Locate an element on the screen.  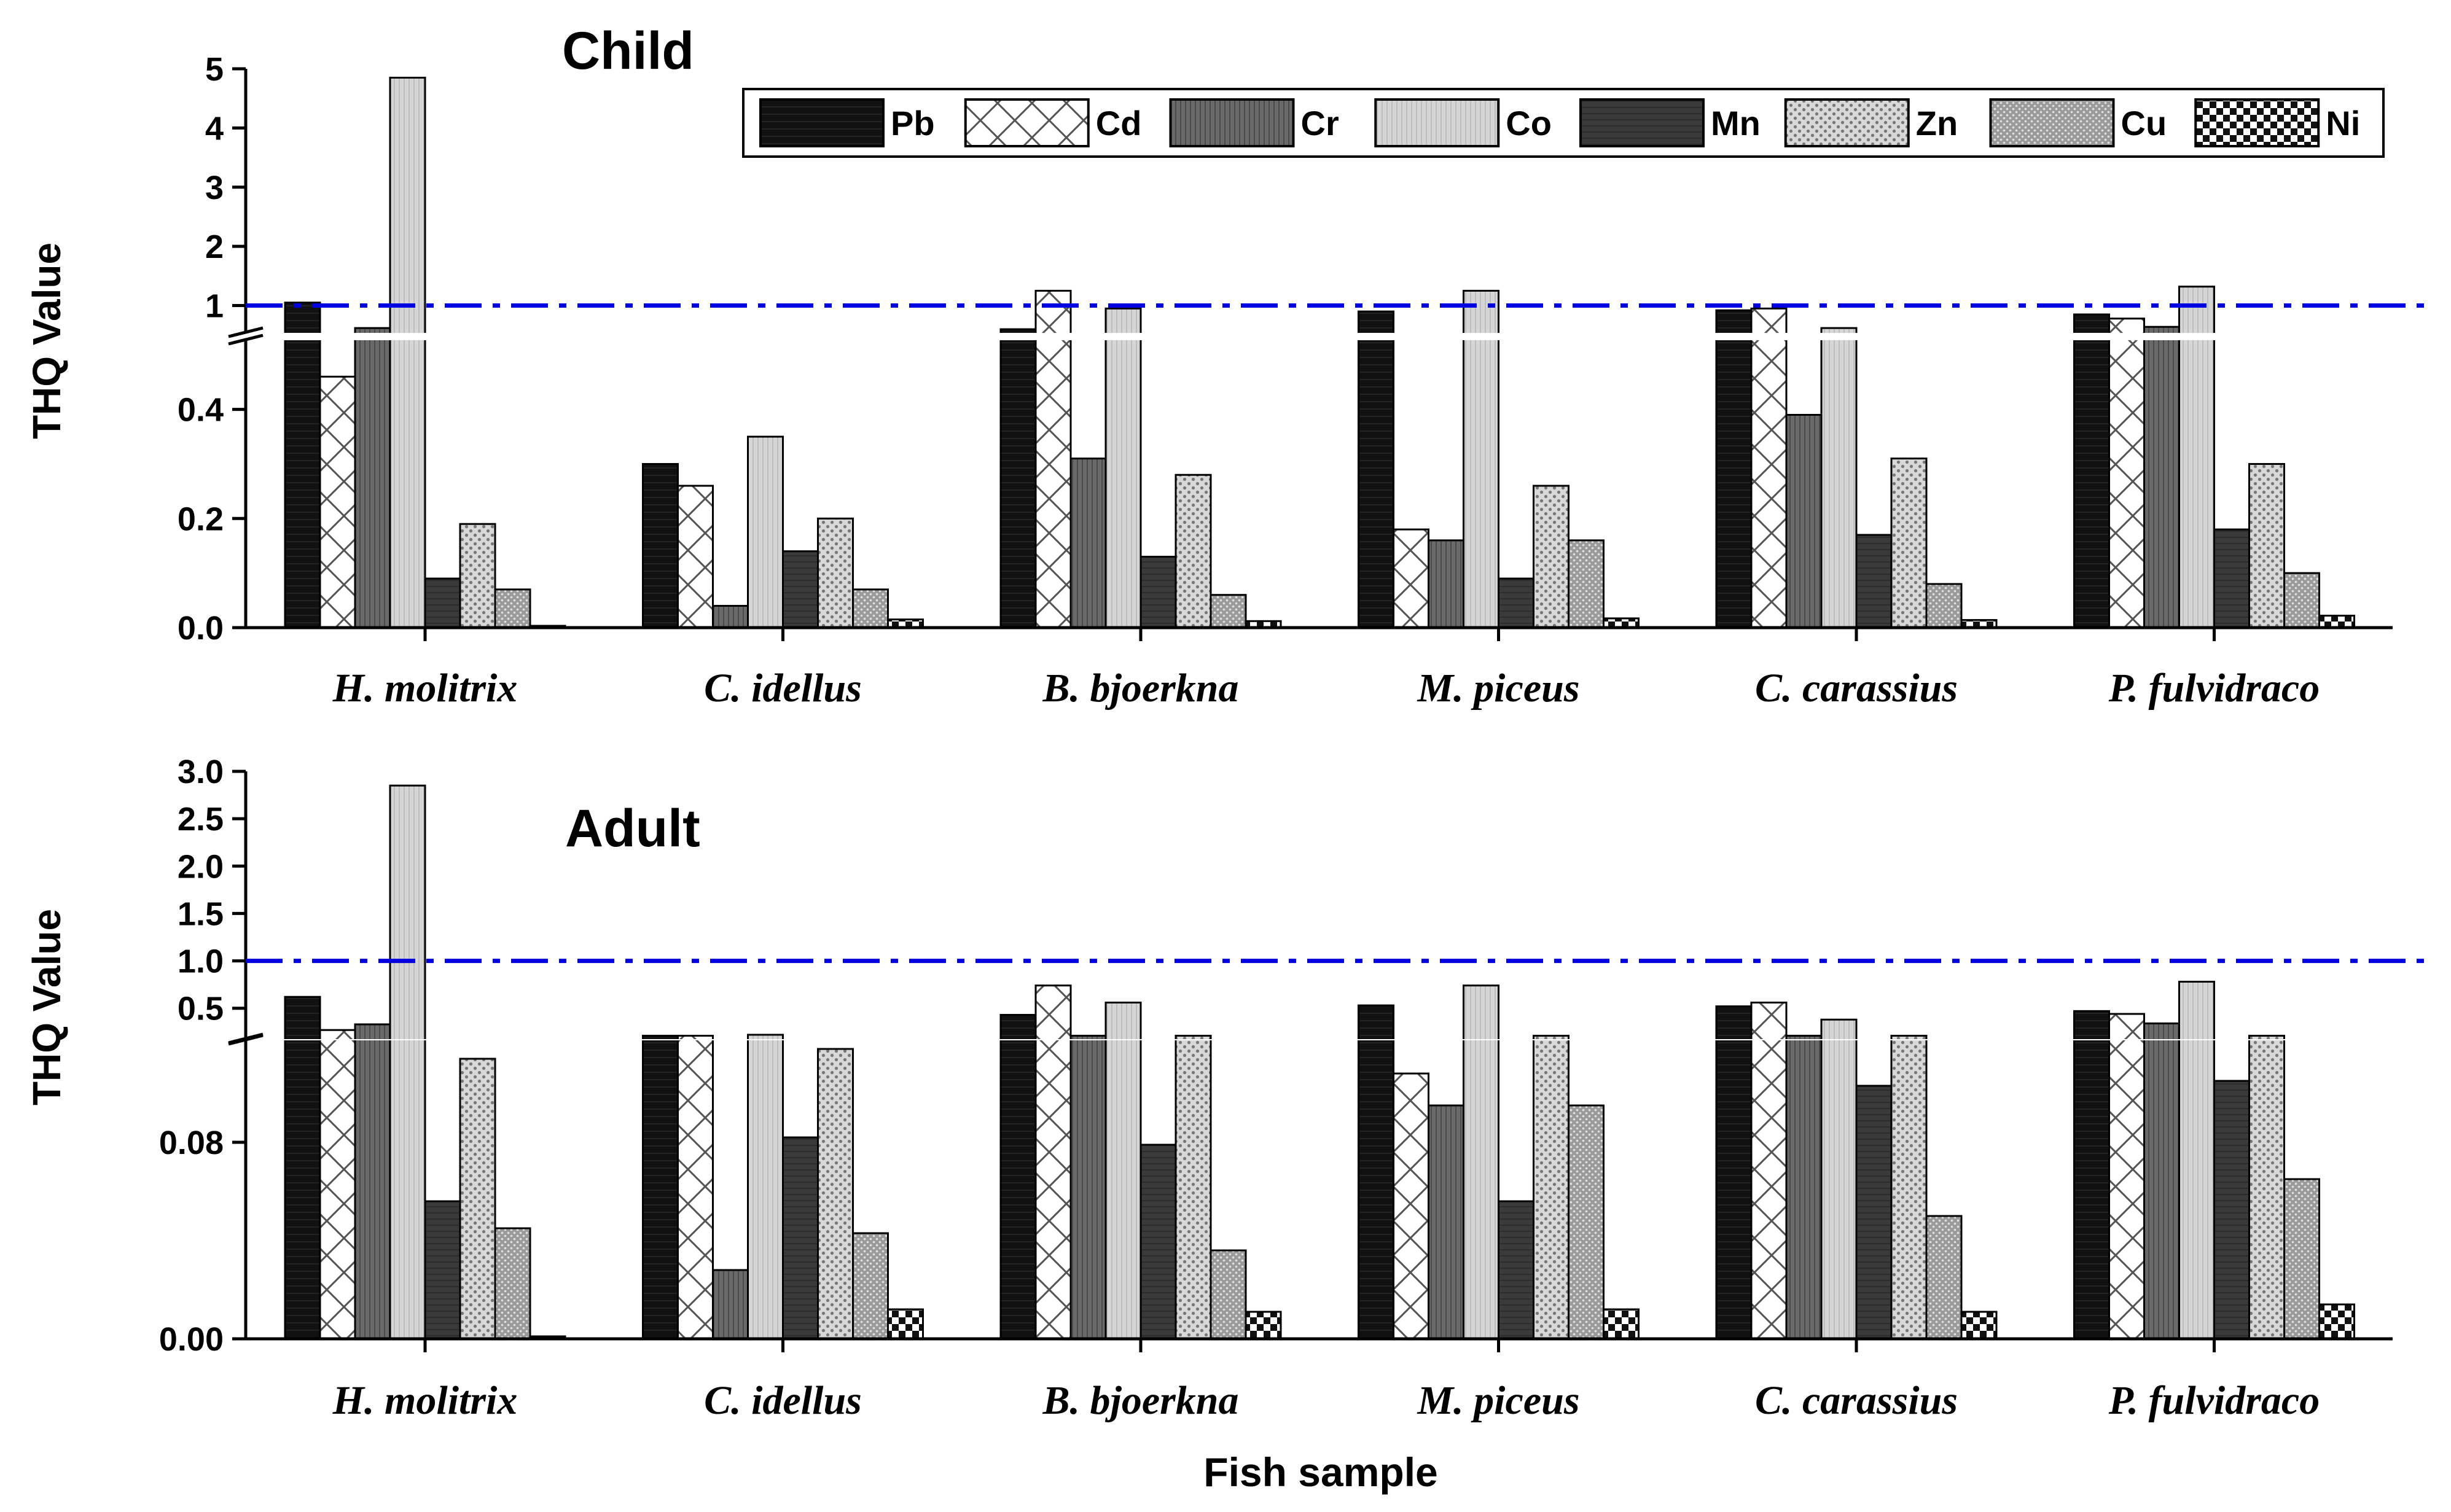
bar-adult-mn-m-piceus is located at coordinates (1516, 1270).